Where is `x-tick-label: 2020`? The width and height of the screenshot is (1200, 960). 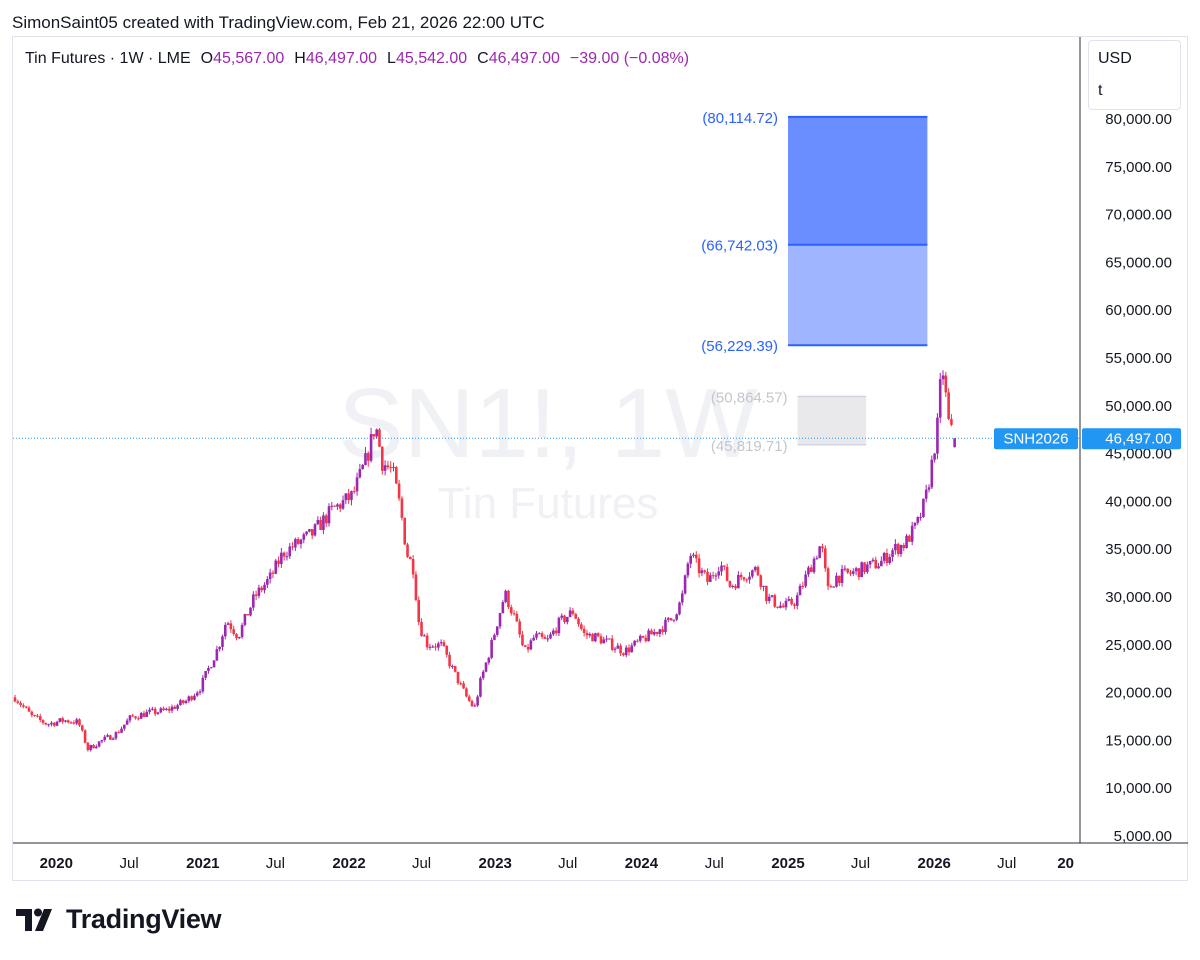 x-tick-label: 2020 is located at coordinates (56, 863).